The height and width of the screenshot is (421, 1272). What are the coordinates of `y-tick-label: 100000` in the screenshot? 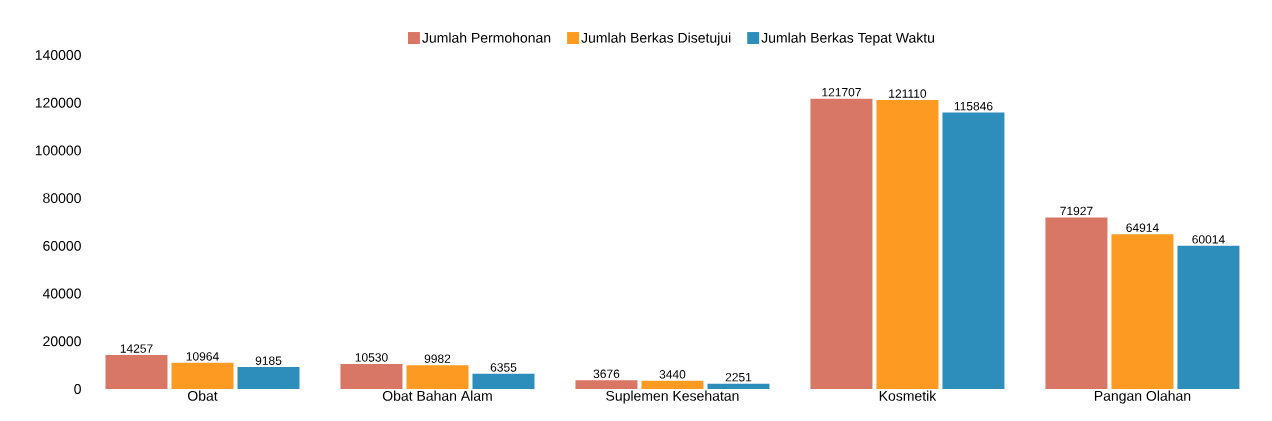 It's located at (58, 150).